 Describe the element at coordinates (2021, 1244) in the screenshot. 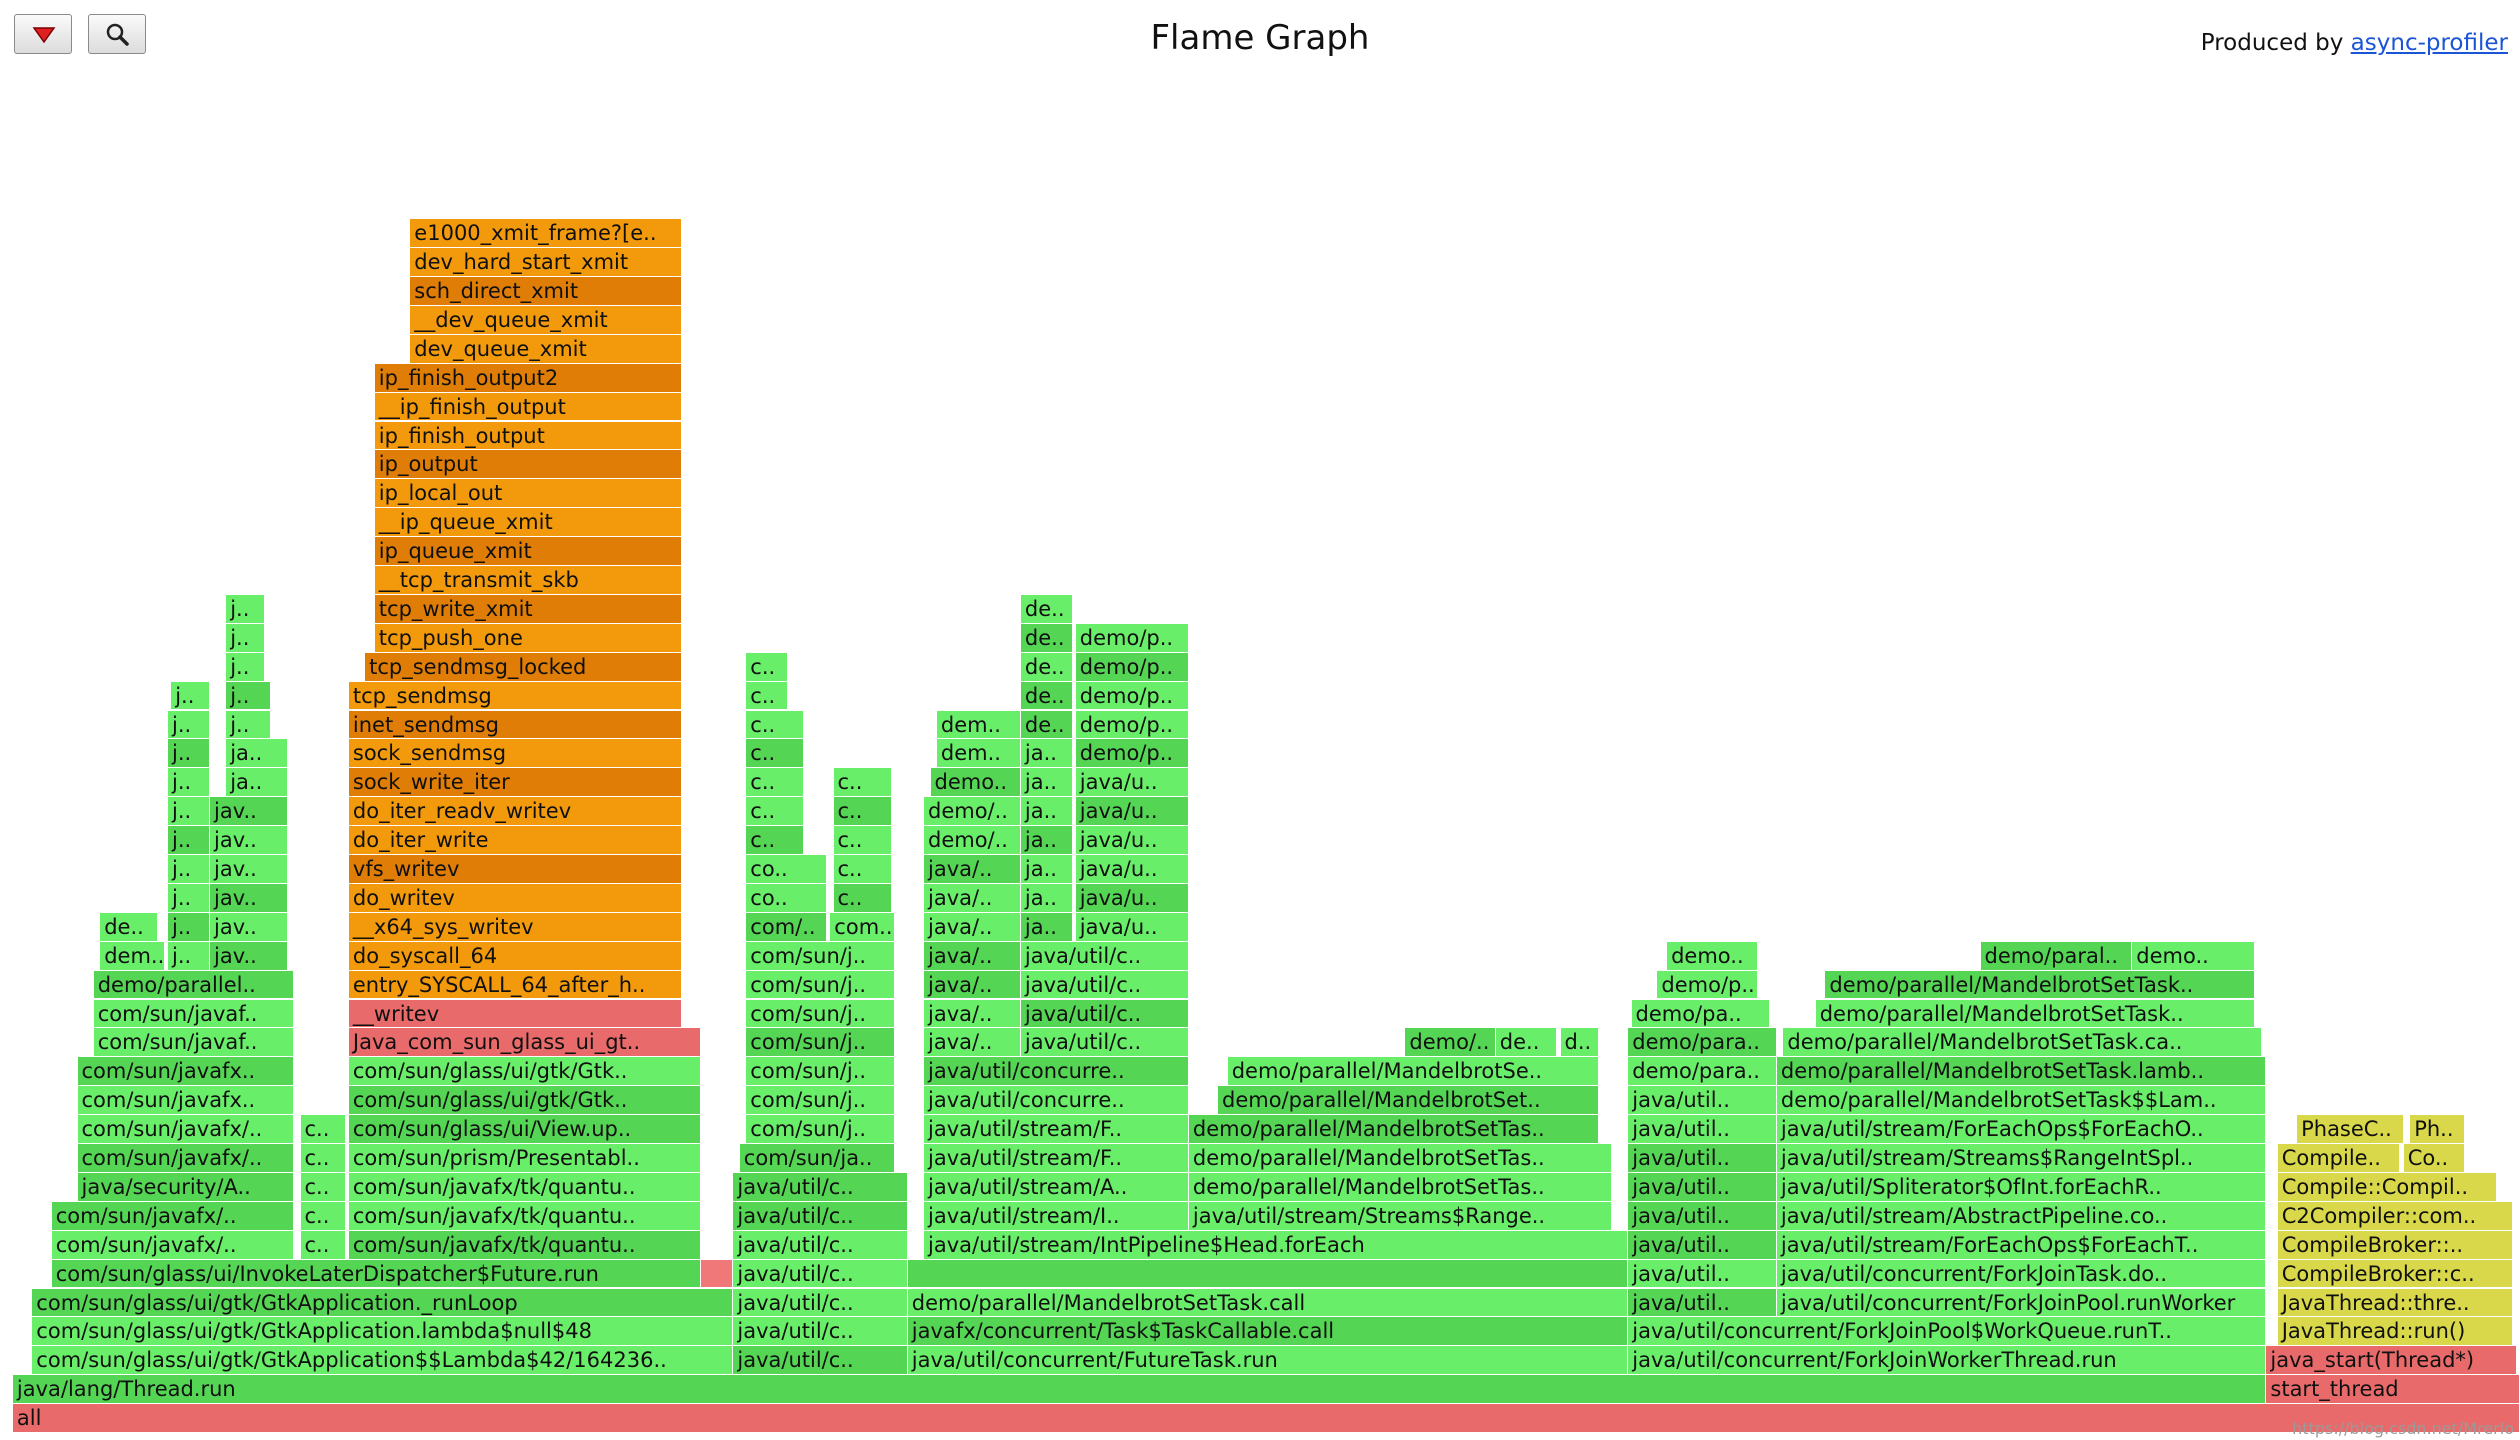

I see `flame-frame: java/util/stream/ForEachOps$ForEachT..` at that location.